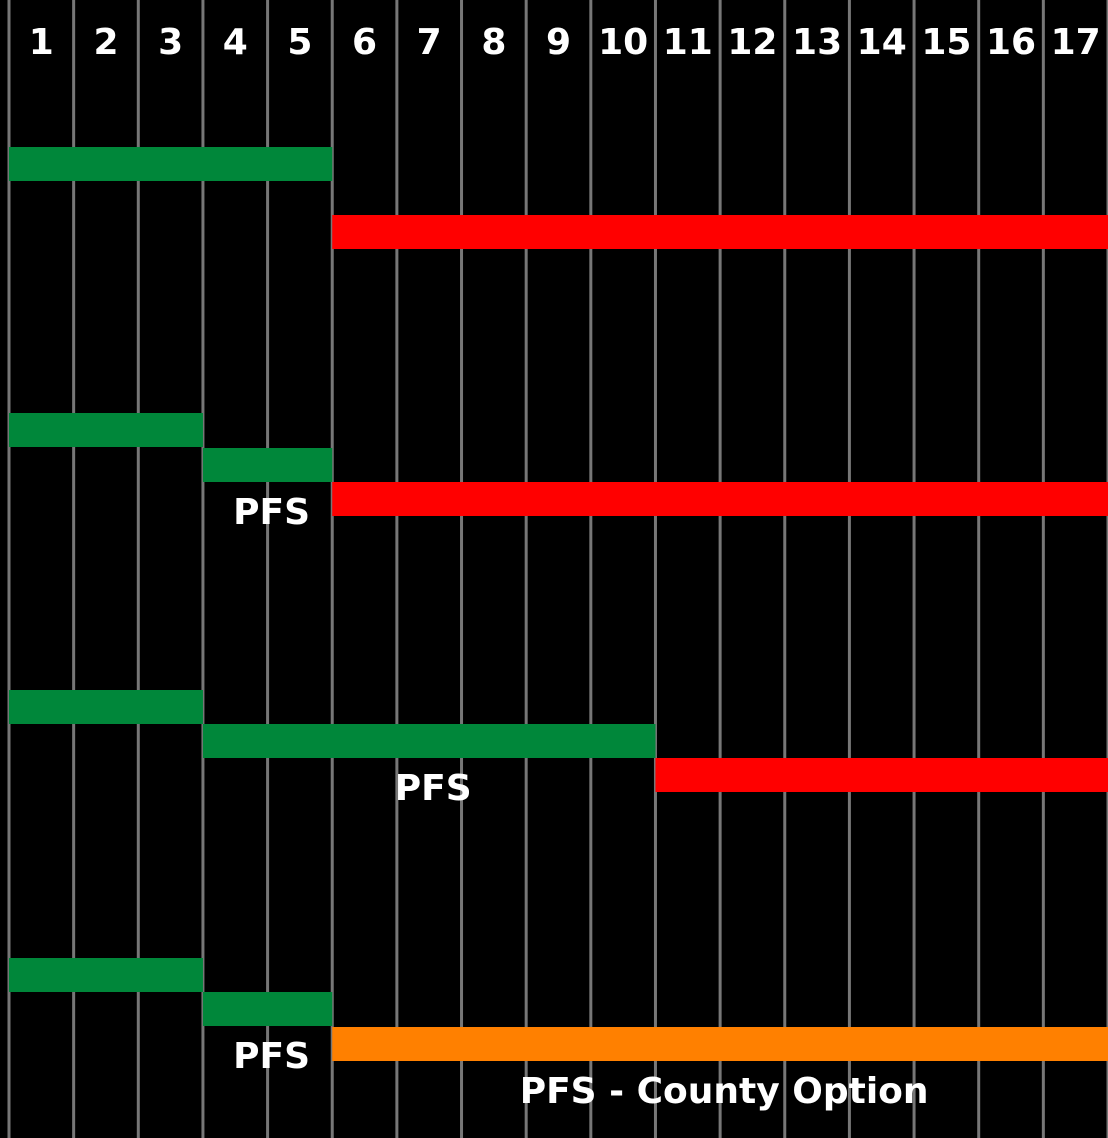  What do you see at coordinates (752, 42) in the screenshot?
I see `column-header: 12` at bounding box center [752, 42].